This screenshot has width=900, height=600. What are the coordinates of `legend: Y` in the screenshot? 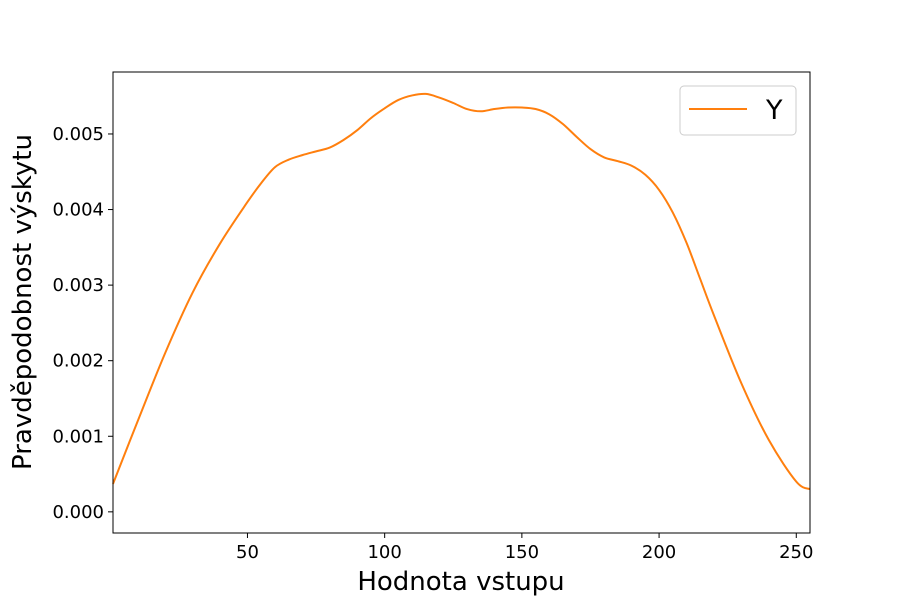 It's located at (738, 110).